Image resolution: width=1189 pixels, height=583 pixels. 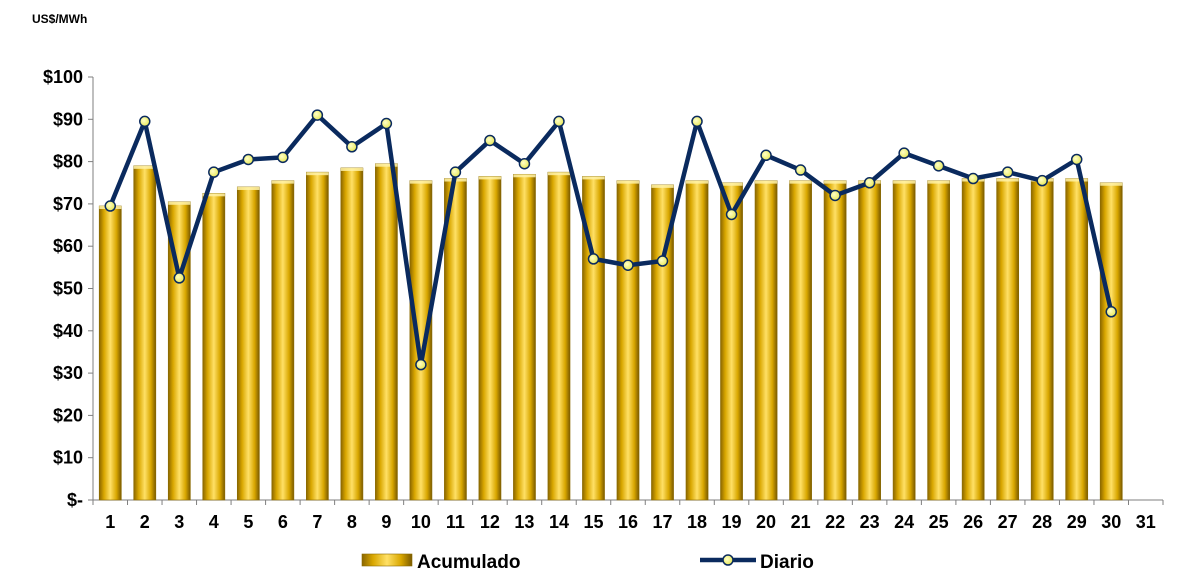 I want to click on x-tick-label: 6, so click(x=283, y=522).